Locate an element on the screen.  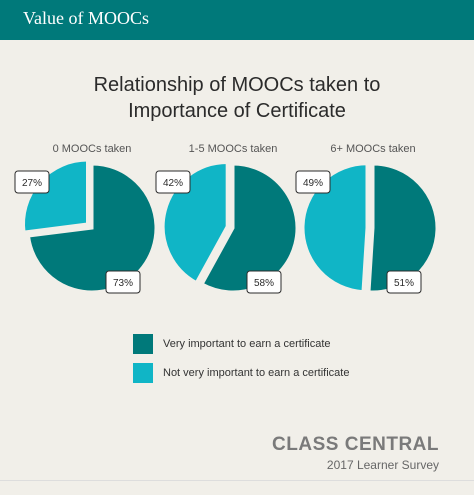
pie-label-not-very-important-3-box is located at coordinates (313, 182).